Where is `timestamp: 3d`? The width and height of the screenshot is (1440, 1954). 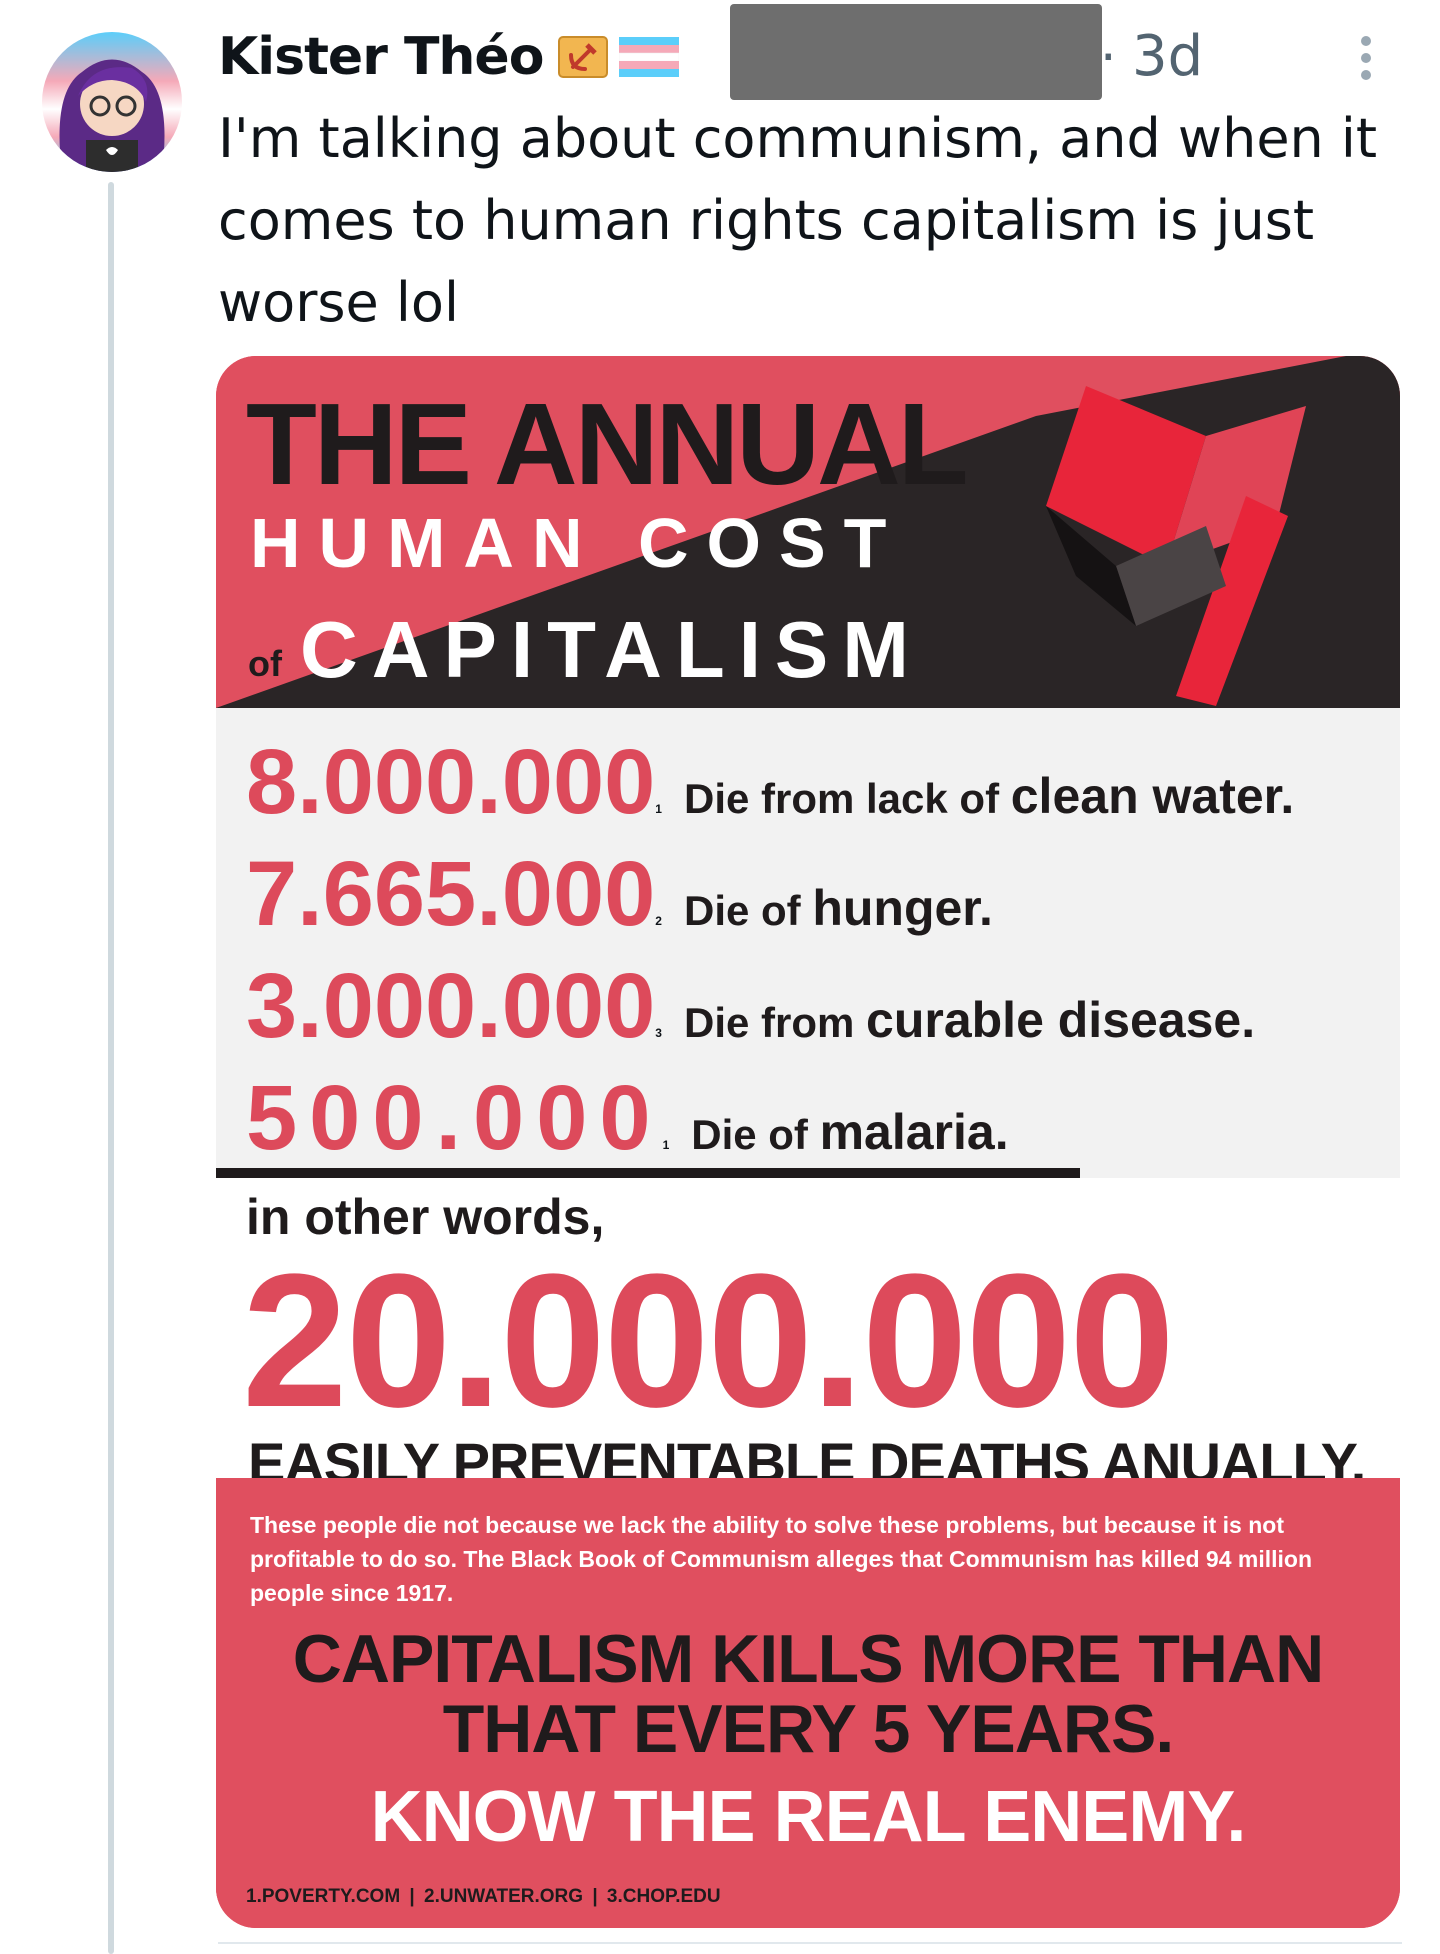 timestamp: 3d is located at coordinates (1168, 56).